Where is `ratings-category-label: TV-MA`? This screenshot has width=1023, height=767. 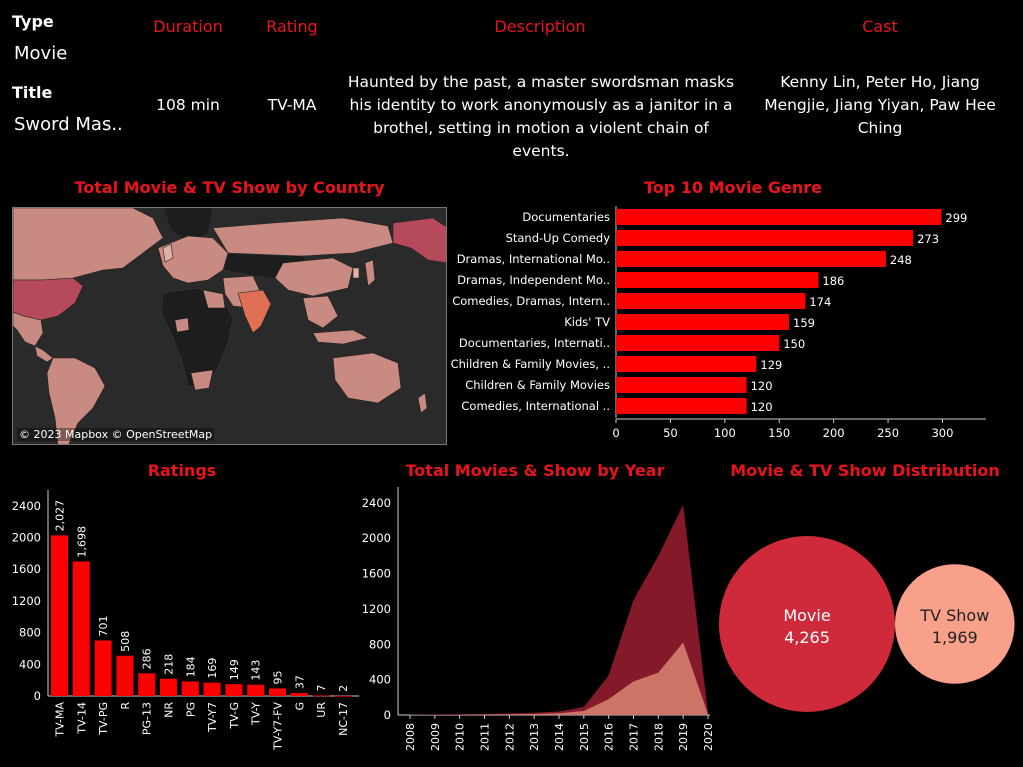
ratings-category-label: TV-MA is located at coordinates (60, 720).